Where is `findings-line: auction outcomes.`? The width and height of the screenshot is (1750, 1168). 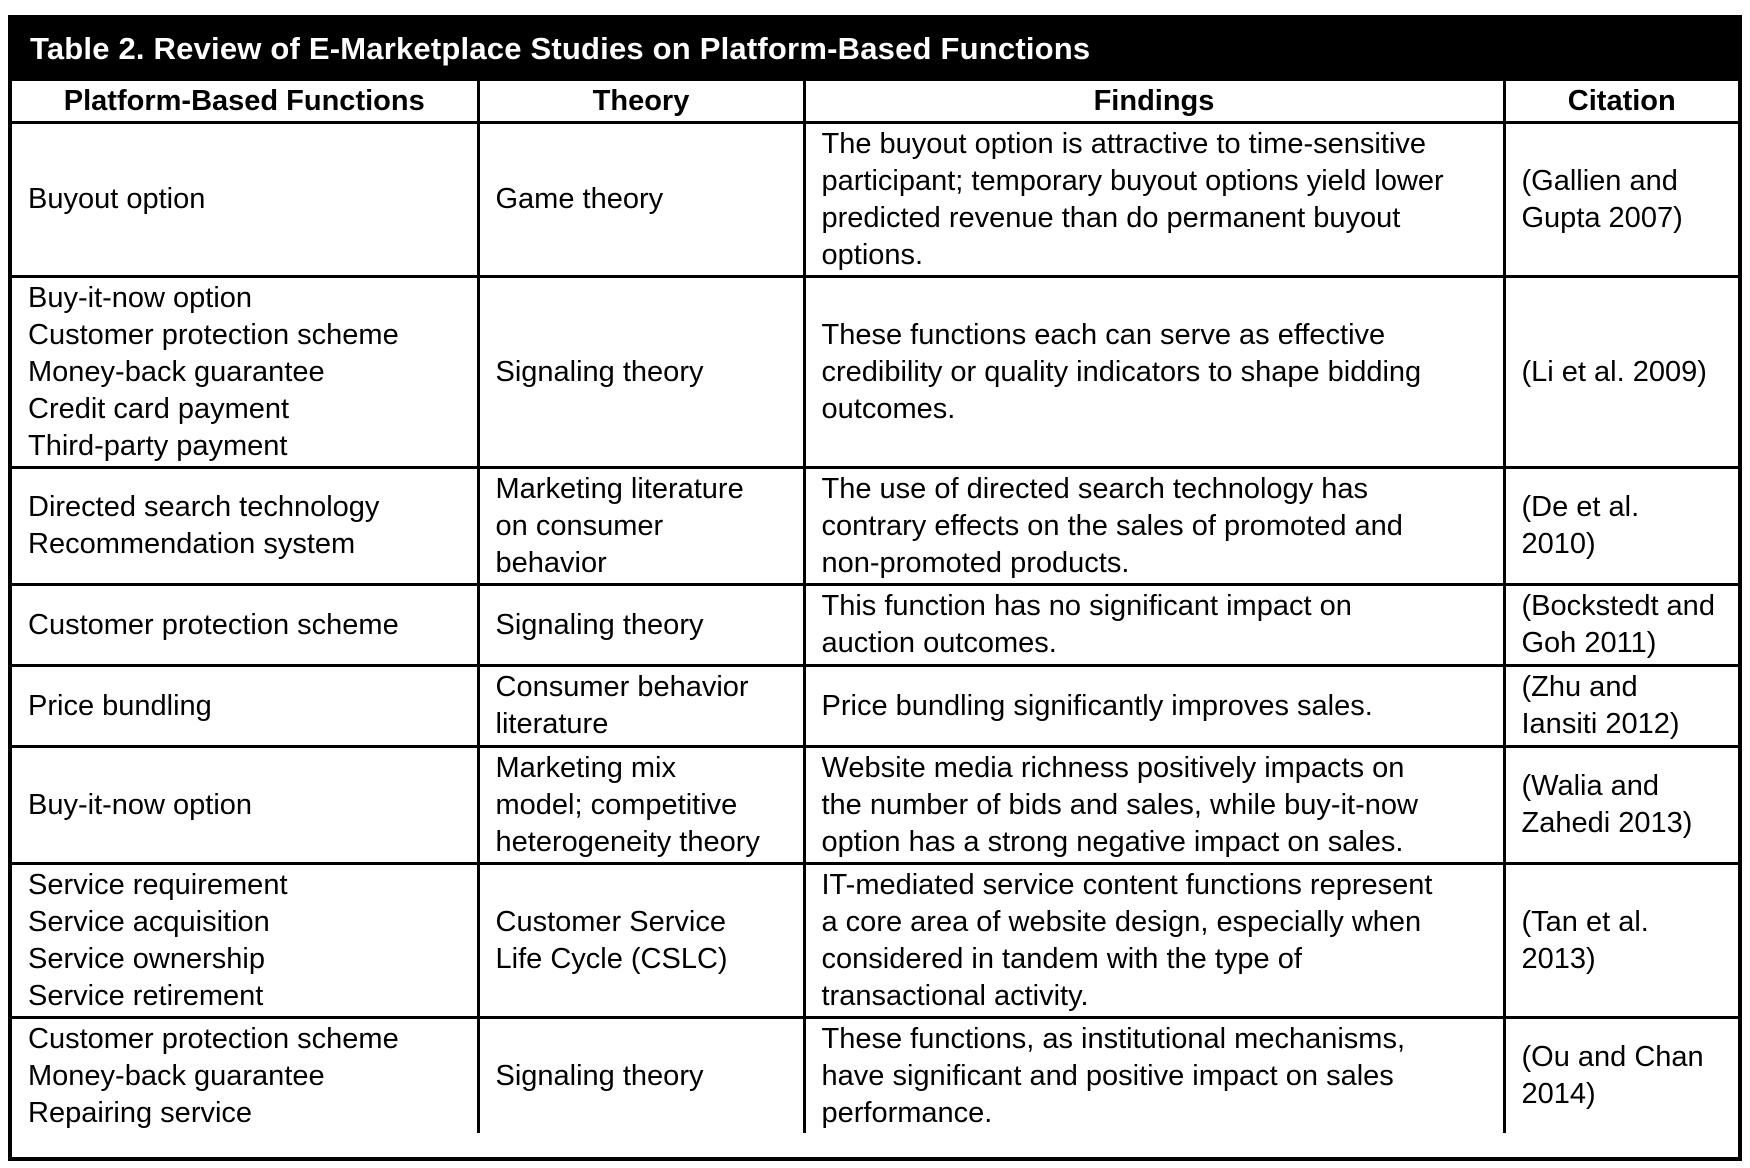
findings-line: auction outcomes. is located at coordinates (939, 643).